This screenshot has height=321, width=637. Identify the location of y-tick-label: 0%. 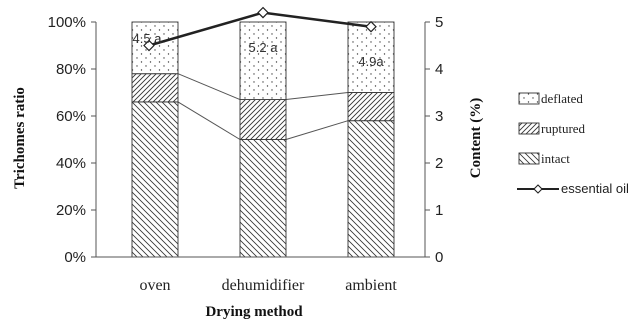
(75, 257).